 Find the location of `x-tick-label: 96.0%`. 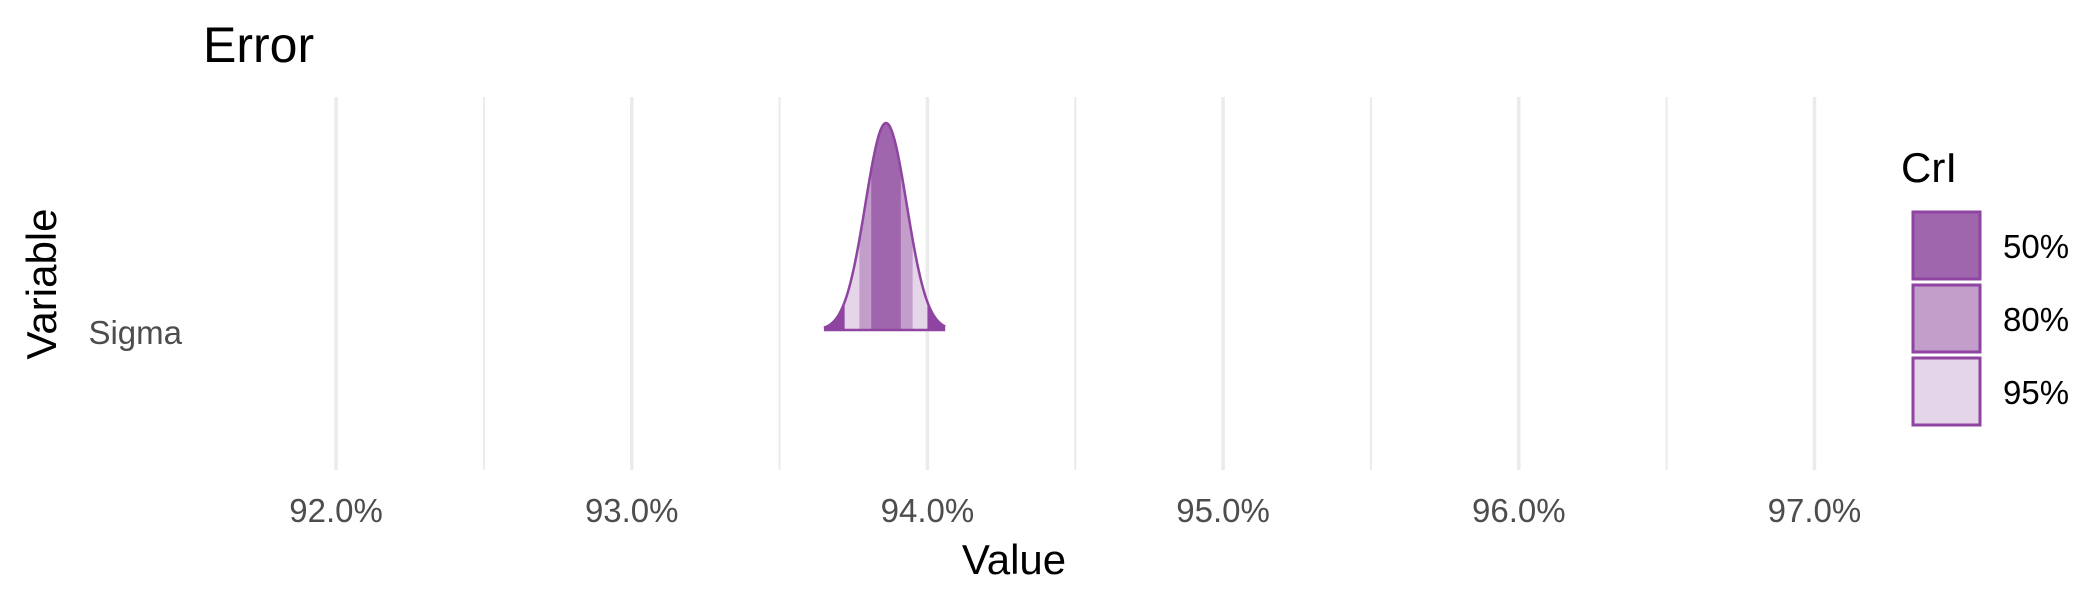

x-tick-label: 96.0% is located at coordinates (1519, 510).